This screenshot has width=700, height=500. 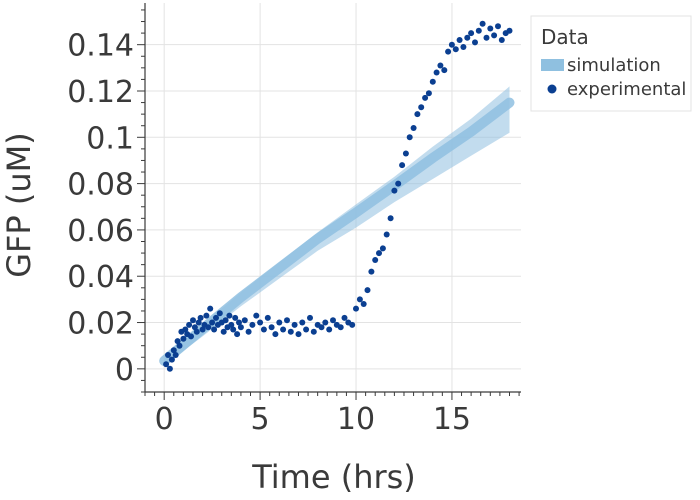 I want to click on legend-experimental-label: experimental, so click(x=626, y=89).